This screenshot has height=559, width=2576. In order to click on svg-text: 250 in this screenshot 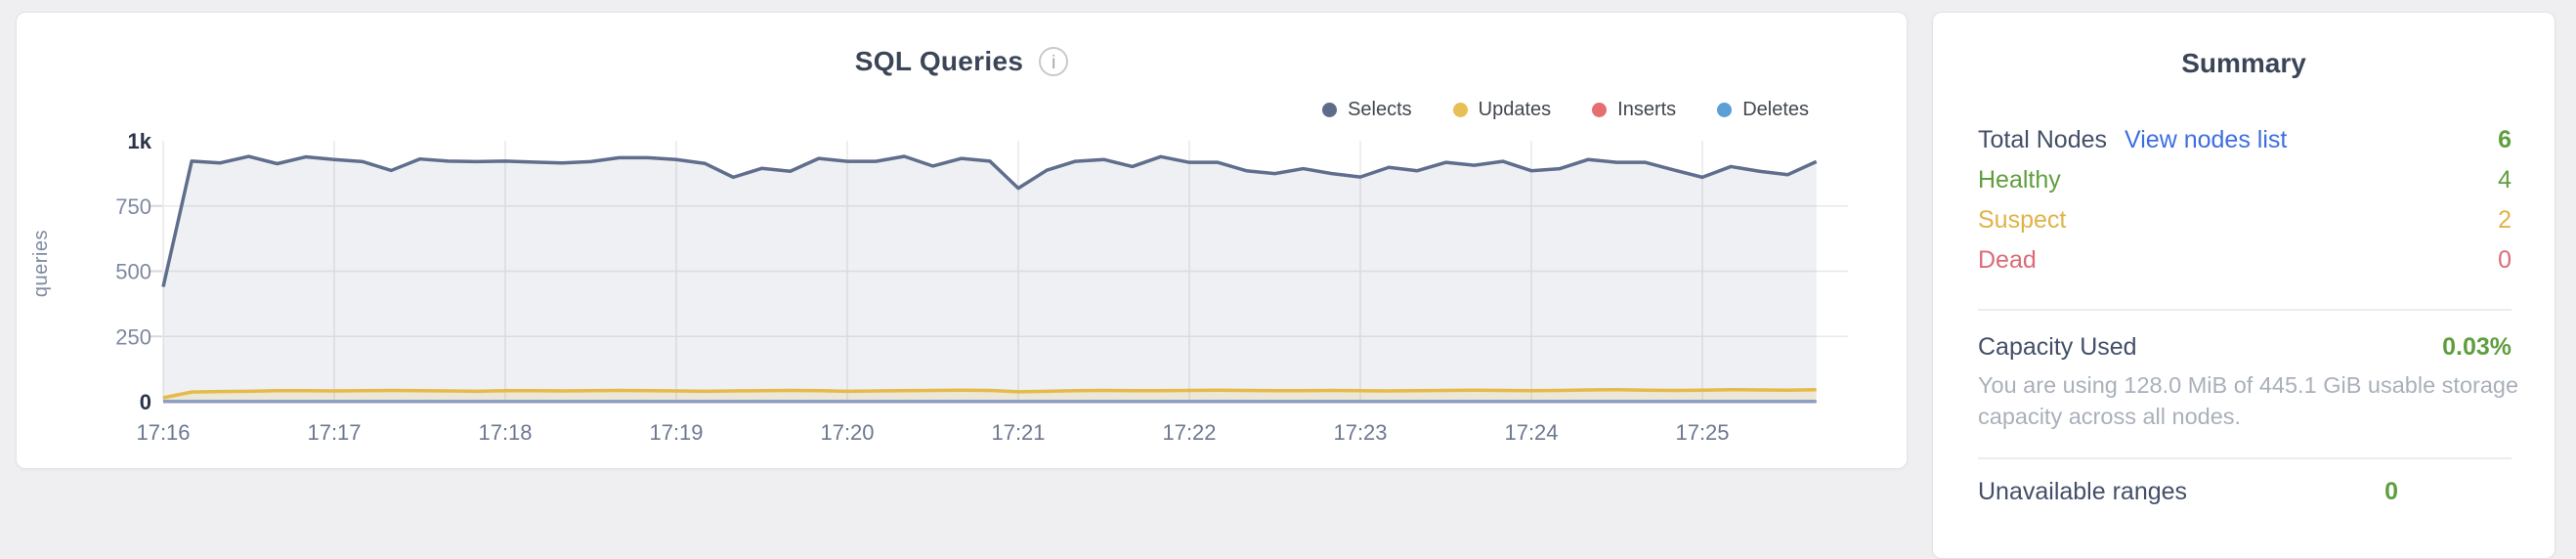, I will do `click(133, 337)`.